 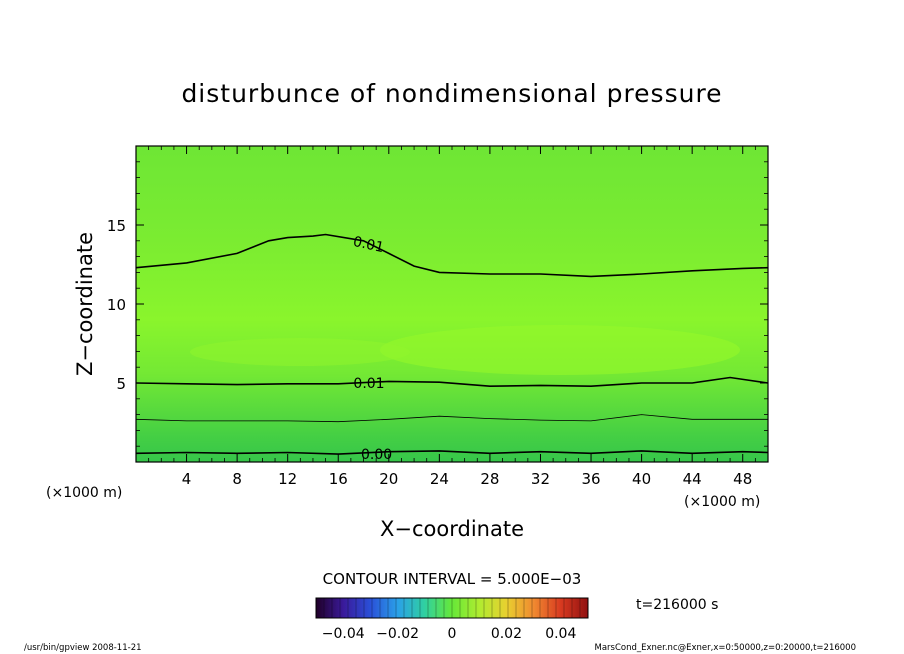 What do you see at coordinates (506, 634) in the screenshot?
I see `colorbar-tick-label-3: 0.02` at bounding box center [506, 634].